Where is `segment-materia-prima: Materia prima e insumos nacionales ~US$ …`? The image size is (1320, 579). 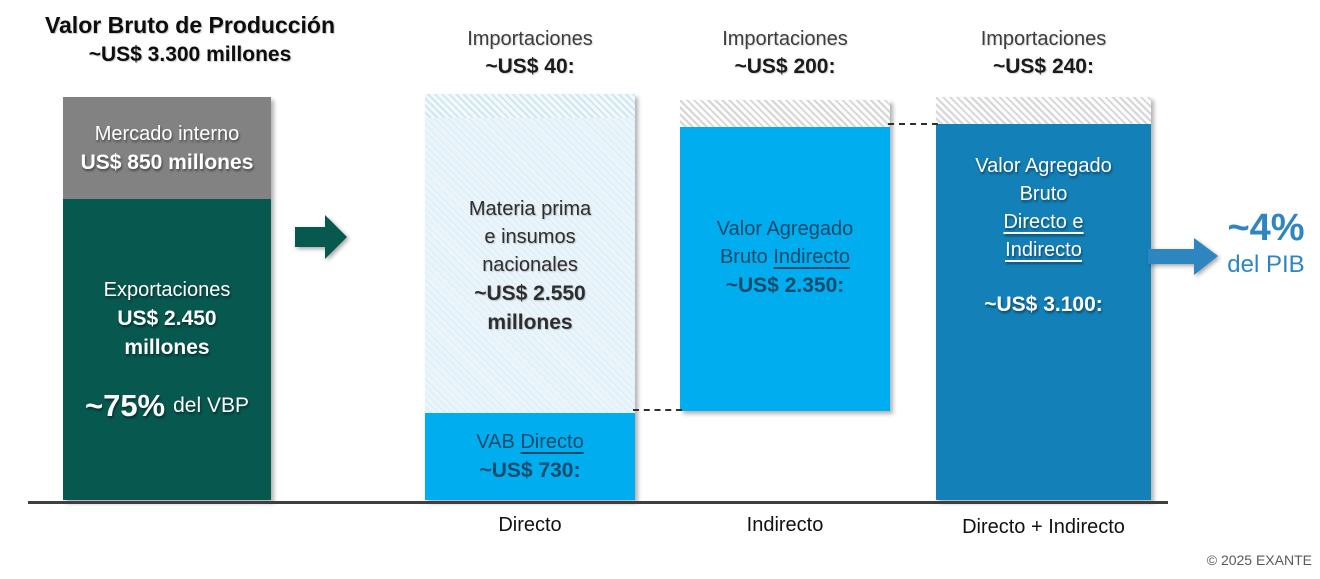 segment-materia-prima: Materia prima e insumos nacionales ~US$ … is located at coordinates (530, 265).